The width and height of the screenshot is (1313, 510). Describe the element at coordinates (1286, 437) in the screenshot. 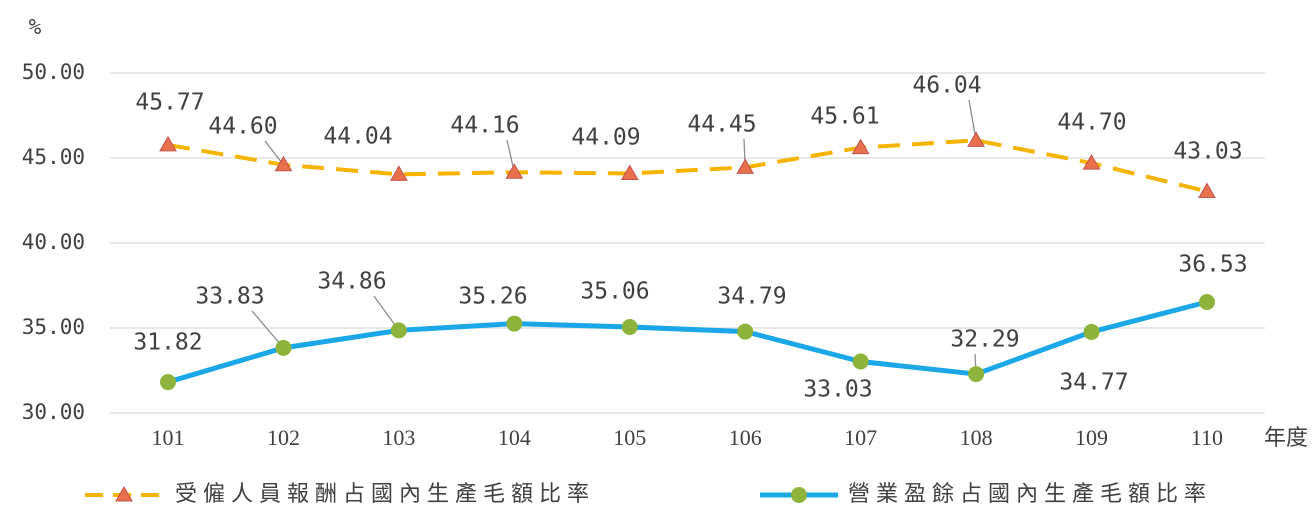

I see `x-axis-label: 年度` at that location.